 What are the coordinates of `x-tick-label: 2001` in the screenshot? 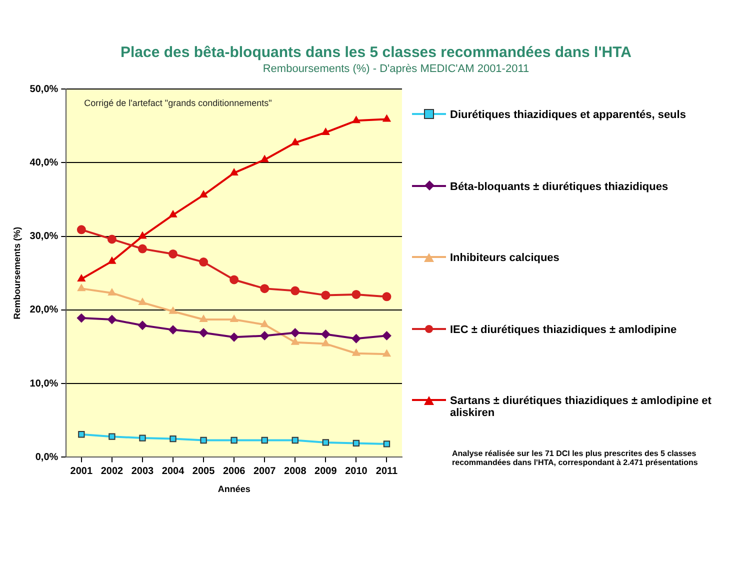 It's located at (81, 471).